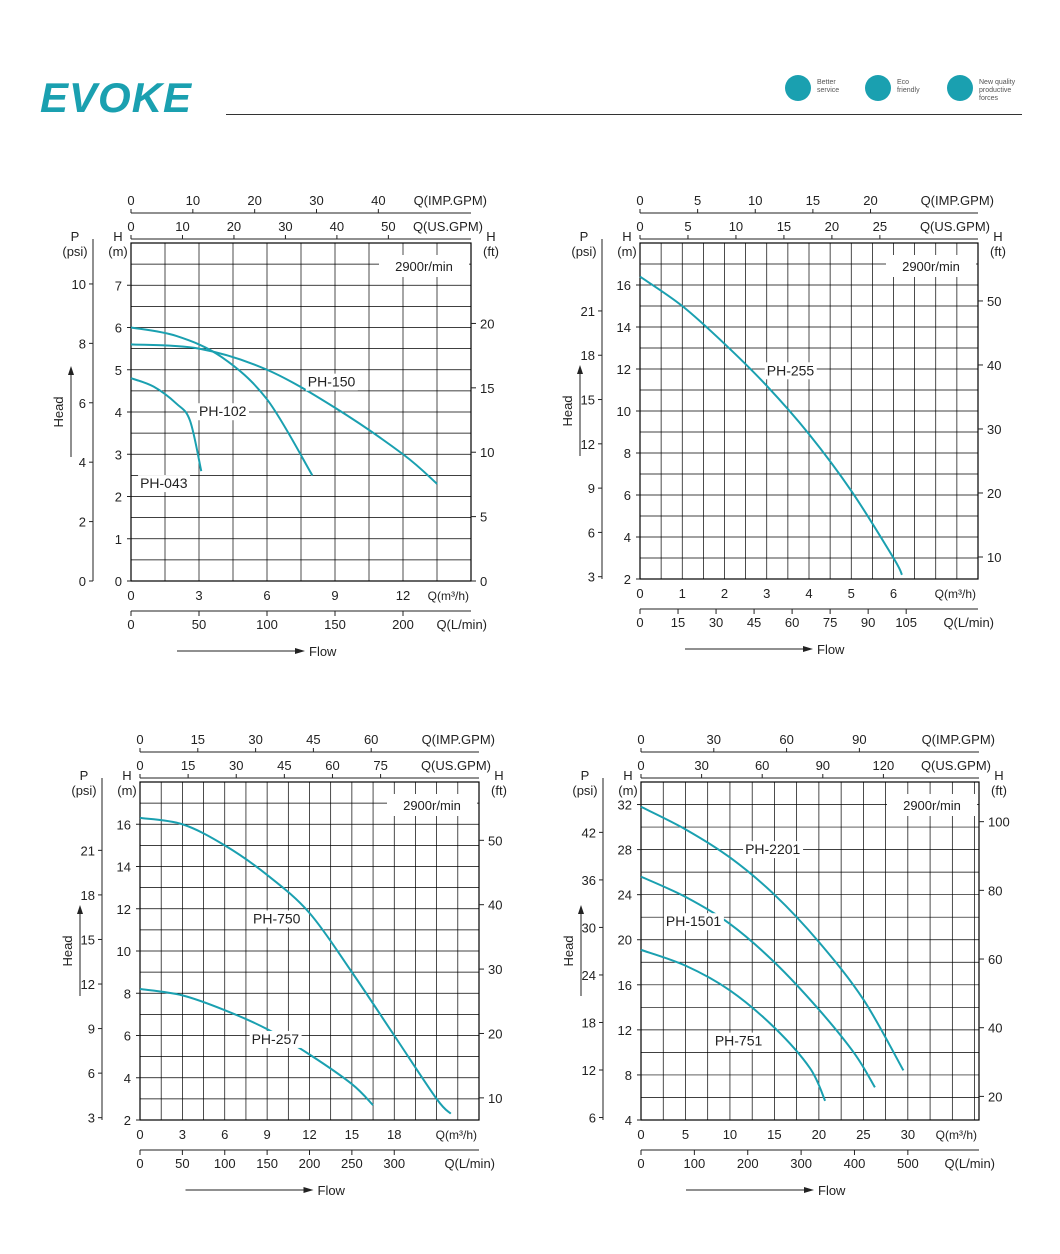 The height and width of the screenshot is (1254, 1060). Describe the element at coordinates (773, 850) in the screenshot. I see `series-label-bg` at that location.